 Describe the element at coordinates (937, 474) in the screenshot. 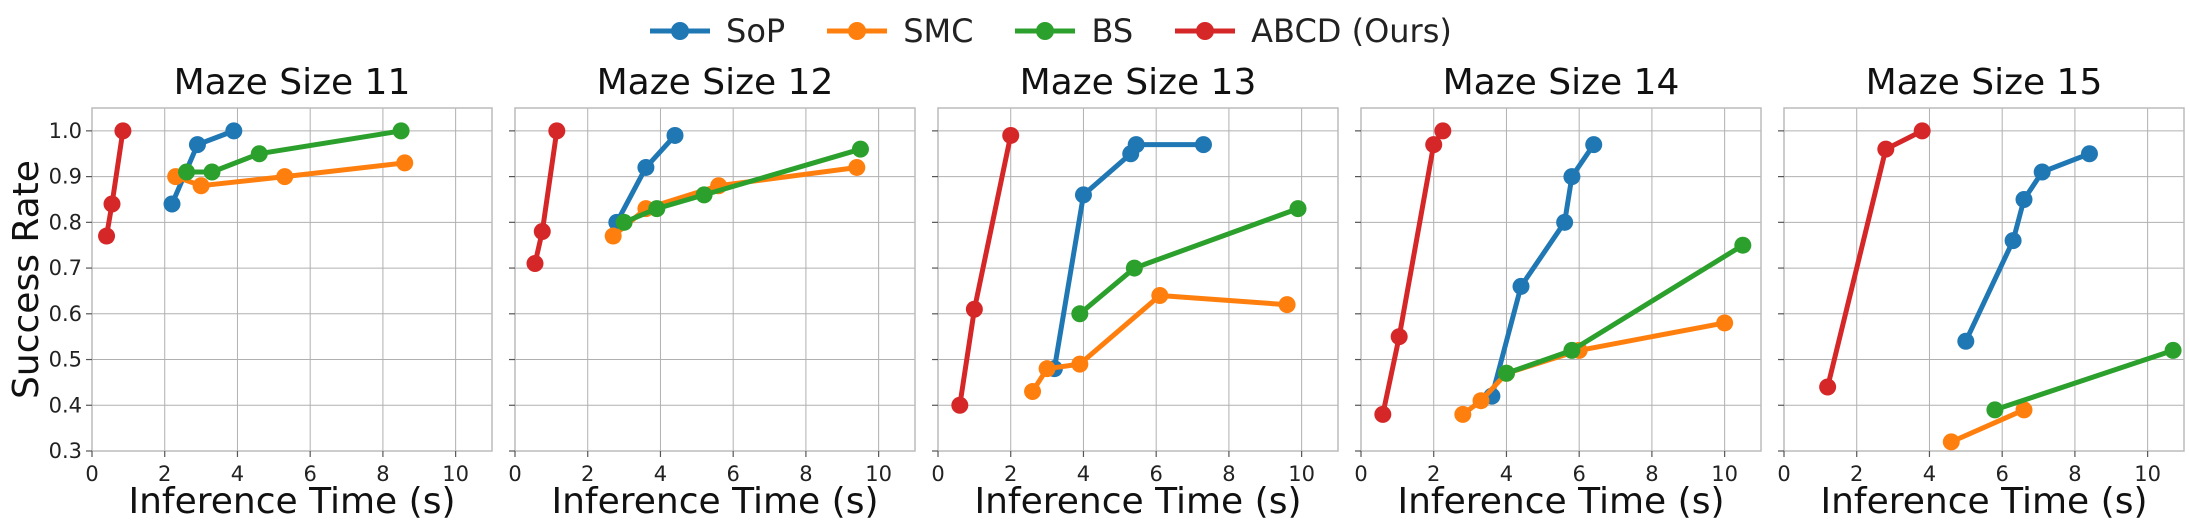

I see `x-tick-label: 0` at that location.